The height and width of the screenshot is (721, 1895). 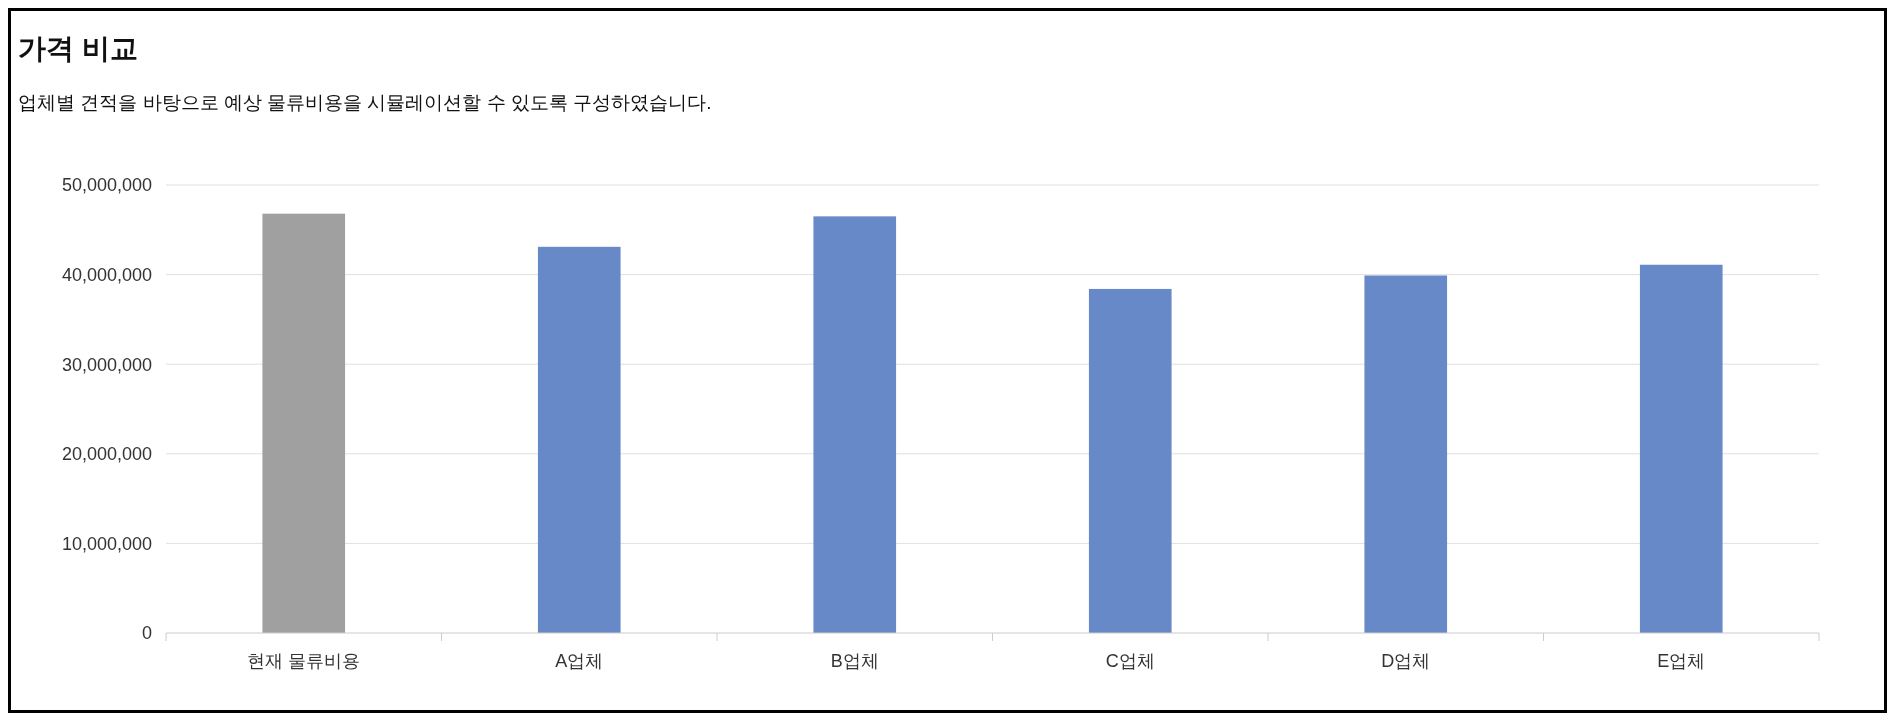 I want to click on x-tick-label: E업체, so click(x=1681, y=661).